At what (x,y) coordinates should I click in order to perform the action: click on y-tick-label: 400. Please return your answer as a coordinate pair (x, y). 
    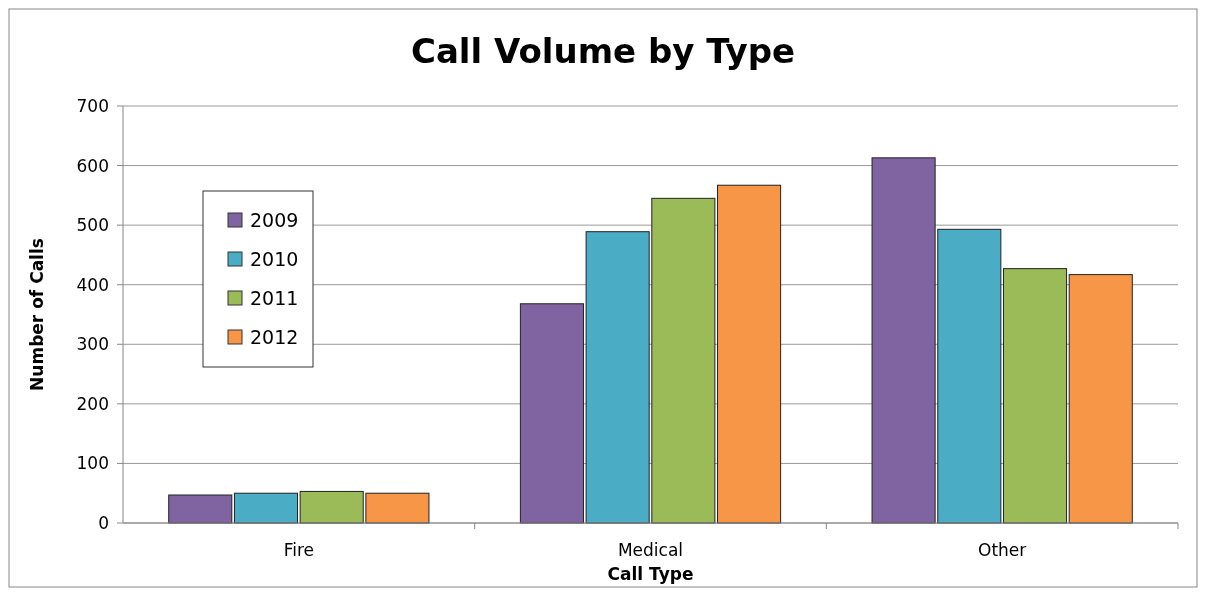
    Looking at the image, I should click on (92, 284).